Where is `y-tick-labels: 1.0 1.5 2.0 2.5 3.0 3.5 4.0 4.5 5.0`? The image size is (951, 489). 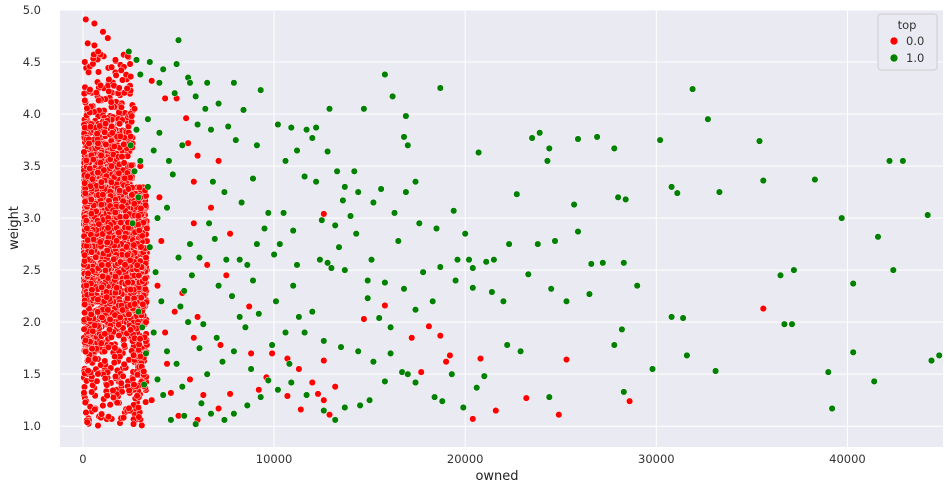 y-tick-labels: 1.0 1.5 2.0 2.5 3.0 3.5 4.0 4.5 5.0 is located at coordinates (32, 218).